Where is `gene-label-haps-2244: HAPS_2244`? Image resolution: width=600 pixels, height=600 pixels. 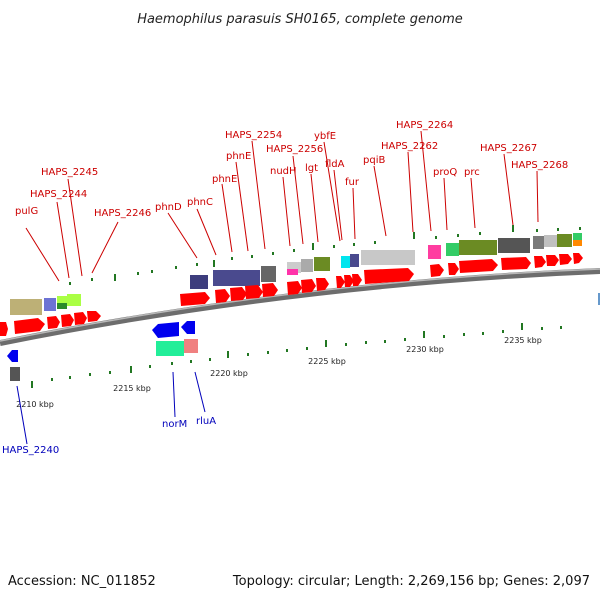 gene-label-haps-2244: HAPS_2244 is located at coordinates (58, 194).